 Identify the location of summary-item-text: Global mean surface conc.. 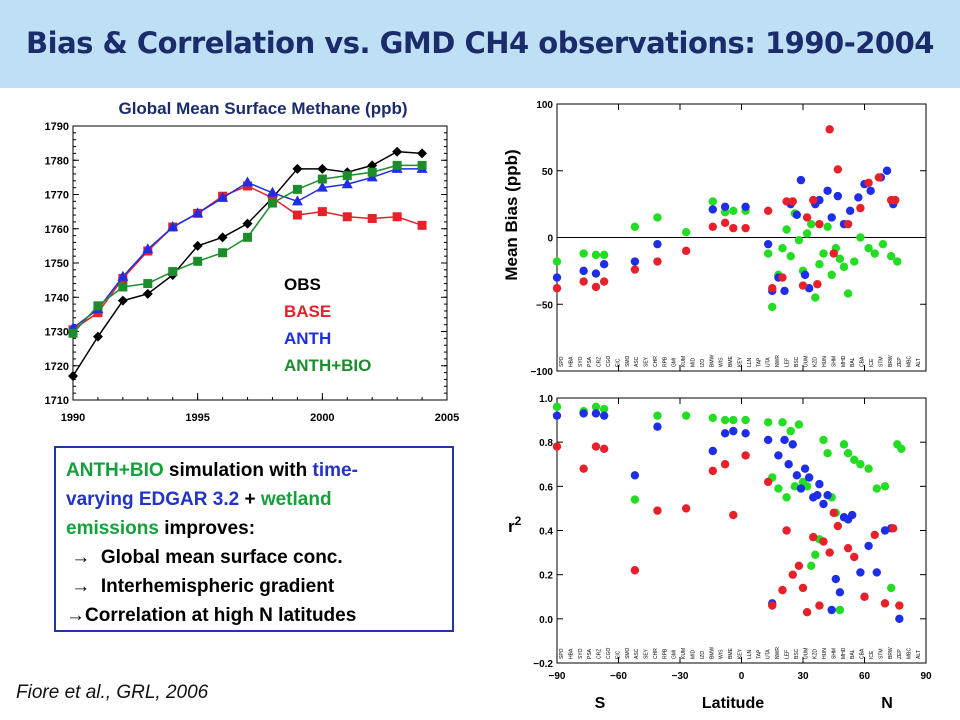
(221, 557).